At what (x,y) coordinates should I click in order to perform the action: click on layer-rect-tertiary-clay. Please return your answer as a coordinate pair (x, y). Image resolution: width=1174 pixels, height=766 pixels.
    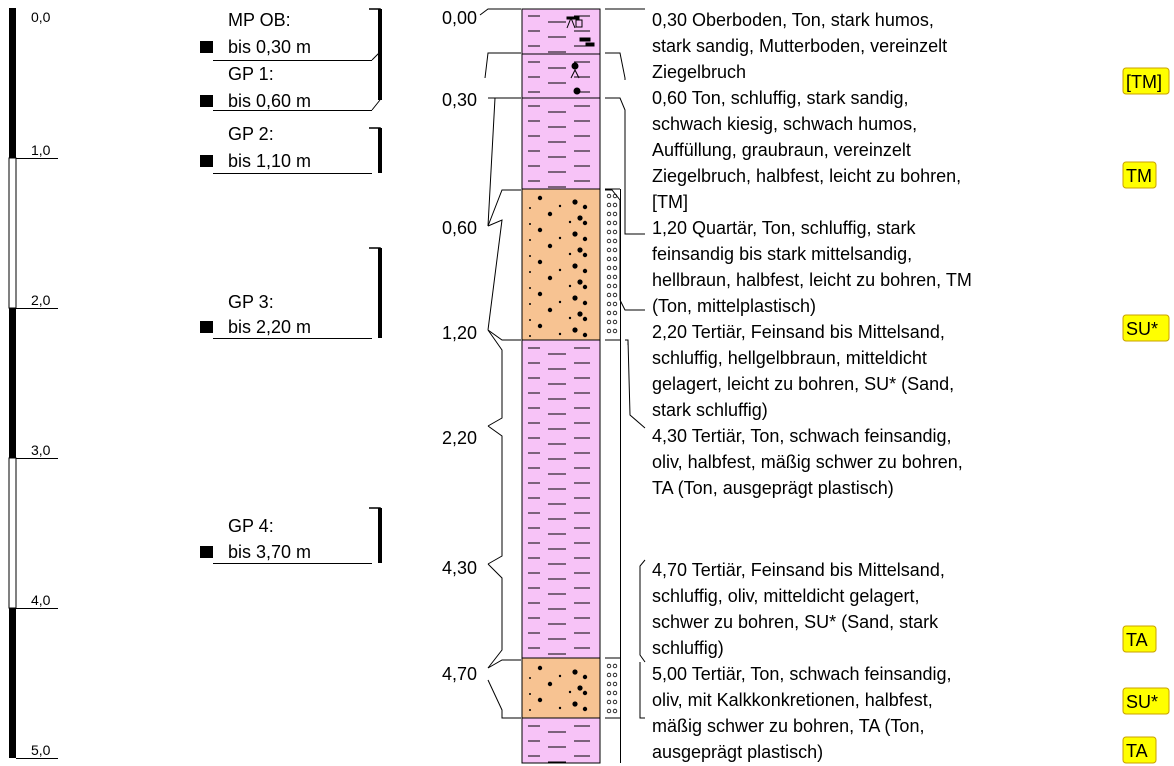
    Looking at the image, I should click on (561, 499).